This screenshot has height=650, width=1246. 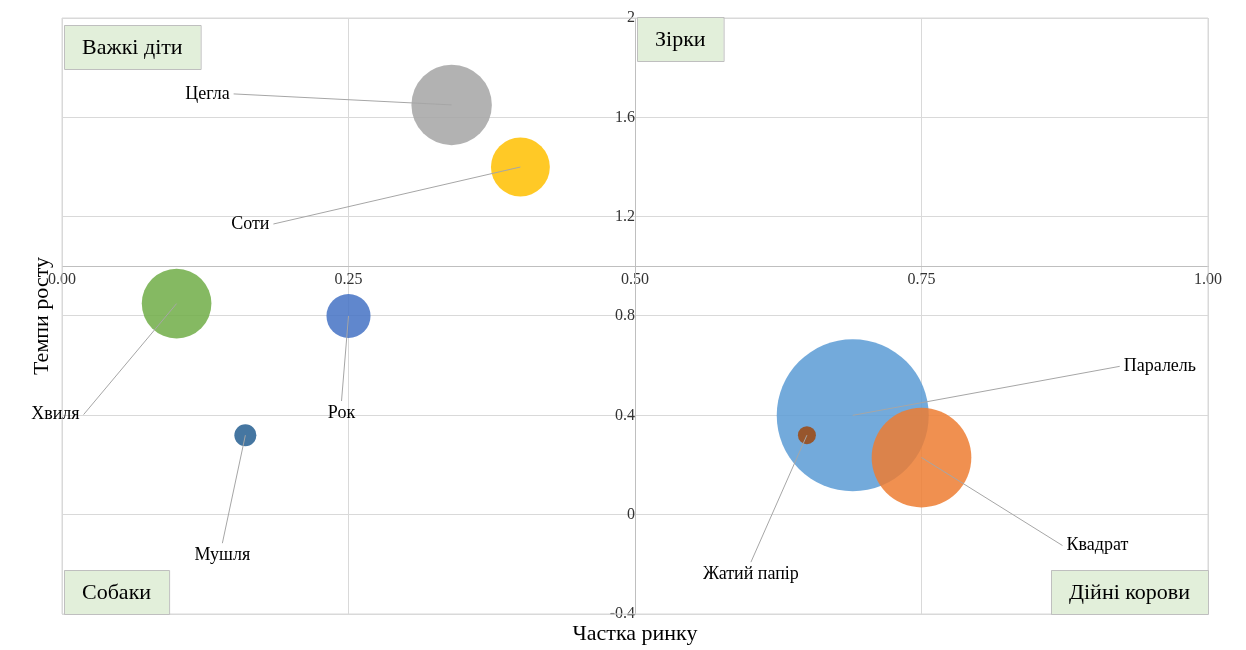 What do you see at coordinates (625, 315) in the screenshot?
I see `y-tick-label: 0.8` at bounding box center [625, 315].